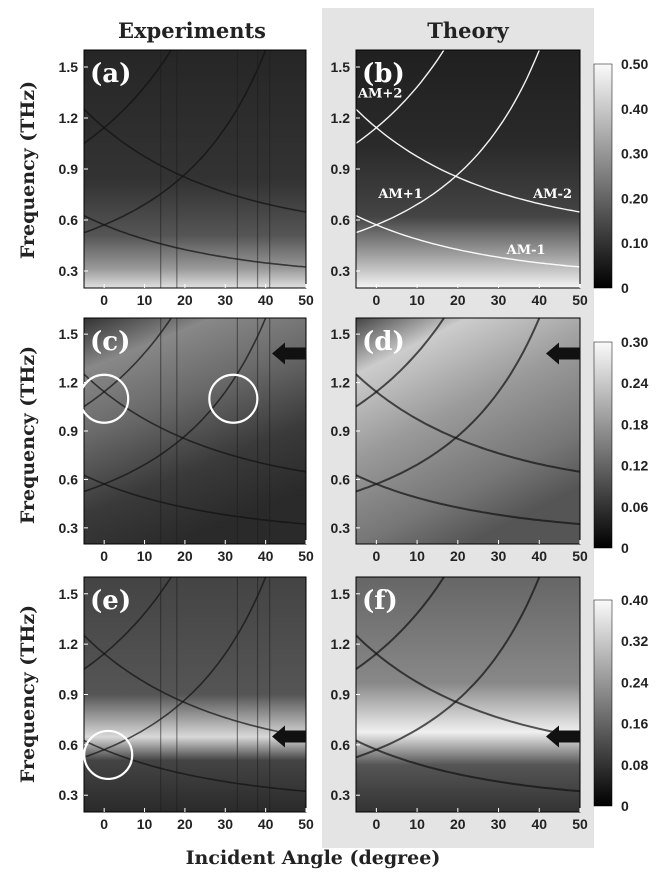 This screenshot has width=668, height=877. I want to click on colorbar-tick-d: 0.18, so click(634, 424).